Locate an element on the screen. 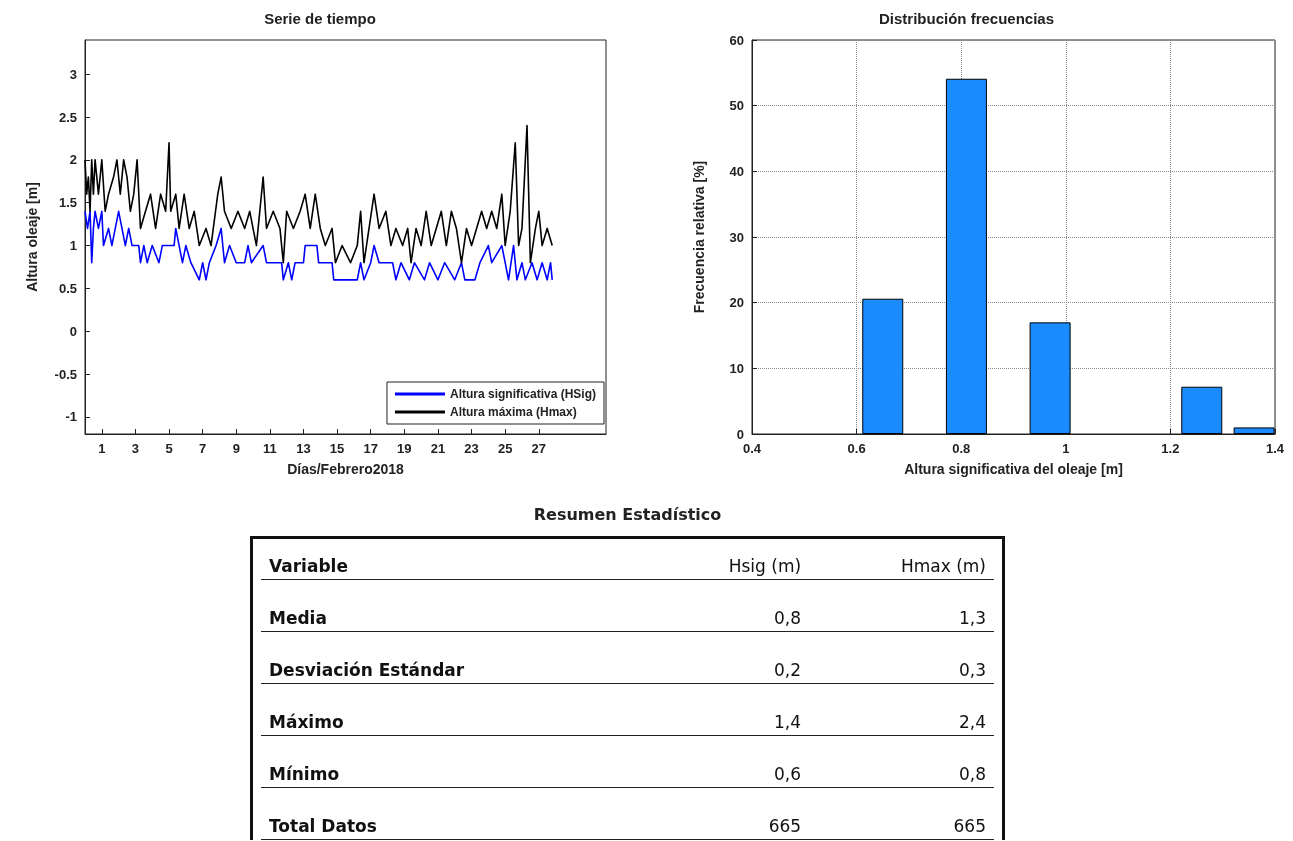 The image size is (1293, 841). category-label: Máximo is located at coordinates (306, 721).